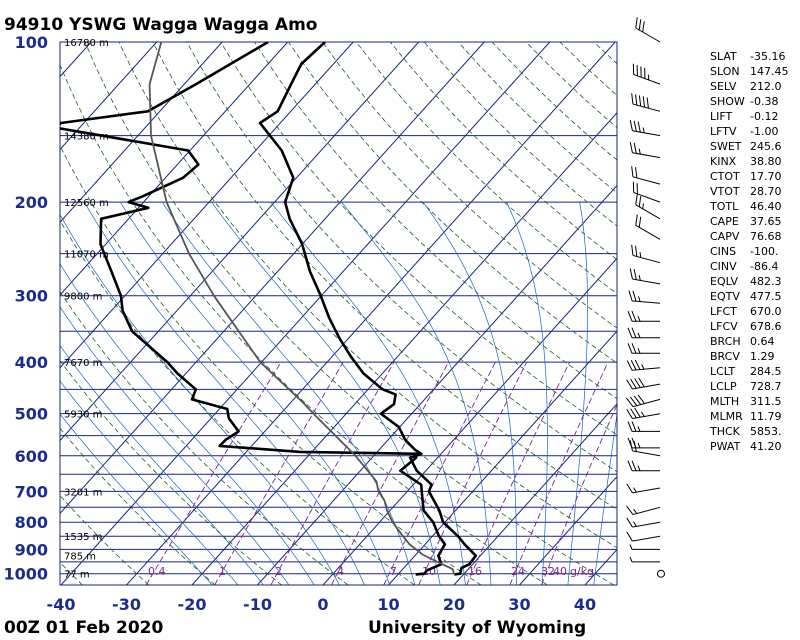  Describe the element at coordinates (454, 604) in the screenshot. I see `temperature-tick-label: 20` at that location.